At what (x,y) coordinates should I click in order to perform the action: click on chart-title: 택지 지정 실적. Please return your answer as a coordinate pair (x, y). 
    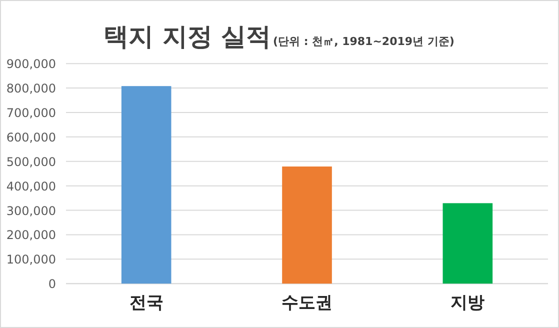
    Looking at the image, I should click on (188, 36).